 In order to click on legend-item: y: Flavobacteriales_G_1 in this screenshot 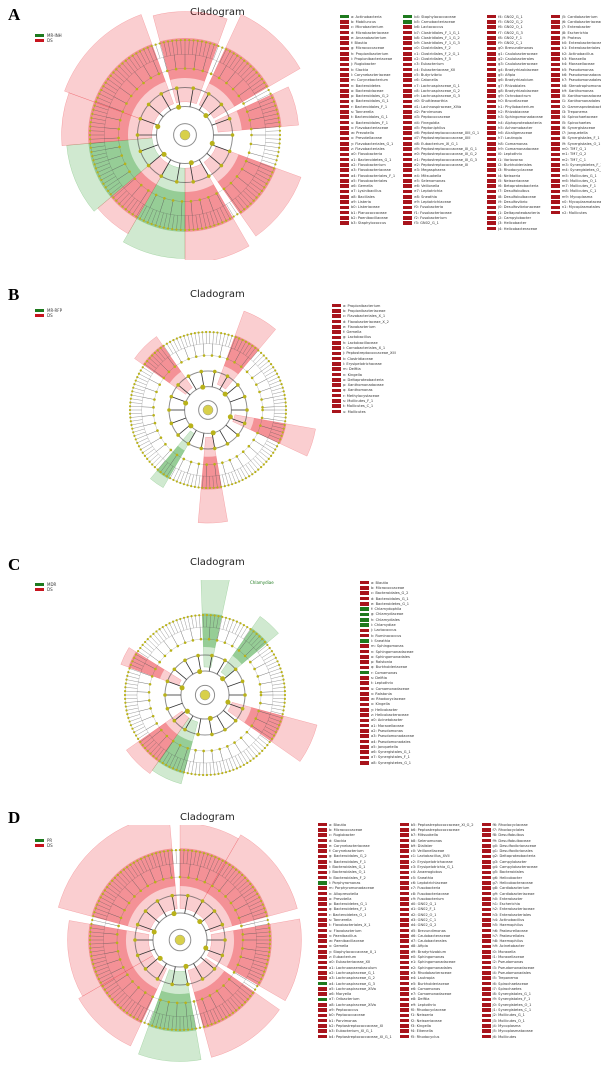, I will do `click(367, 143)`.